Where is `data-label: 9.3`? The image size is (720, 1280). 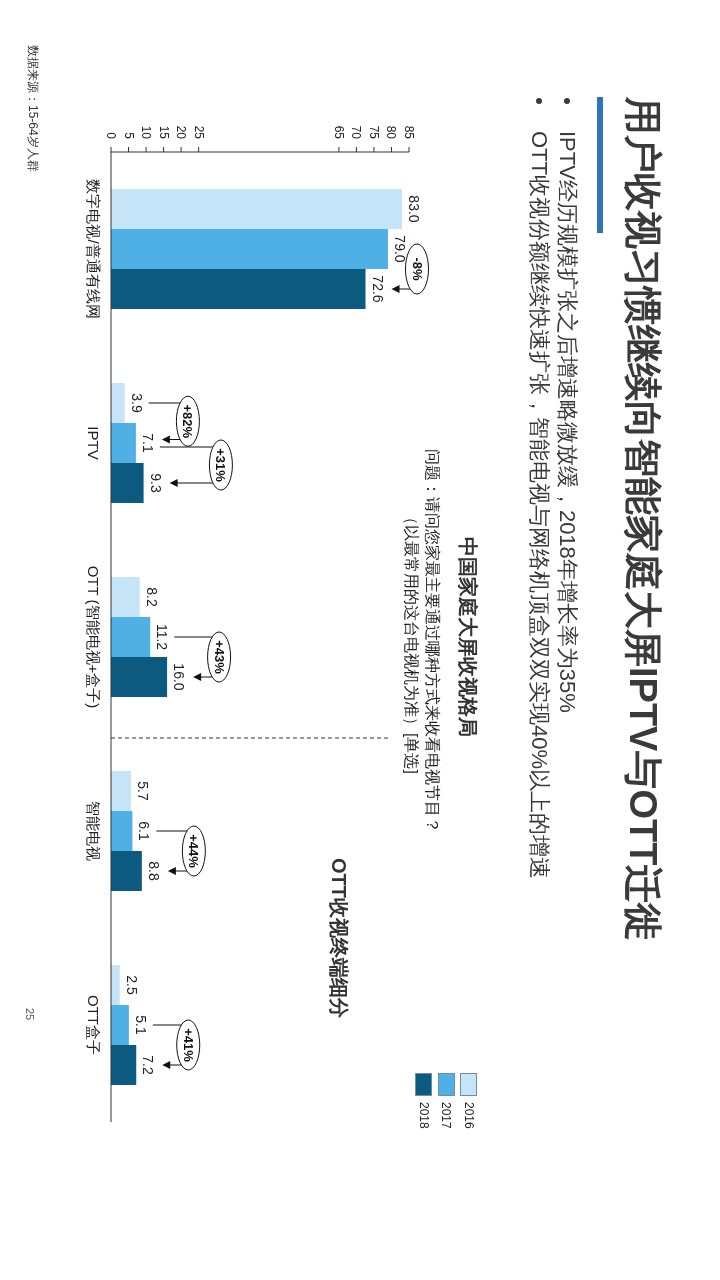
data-label: 9.3 is located at coordinates (155, 483).